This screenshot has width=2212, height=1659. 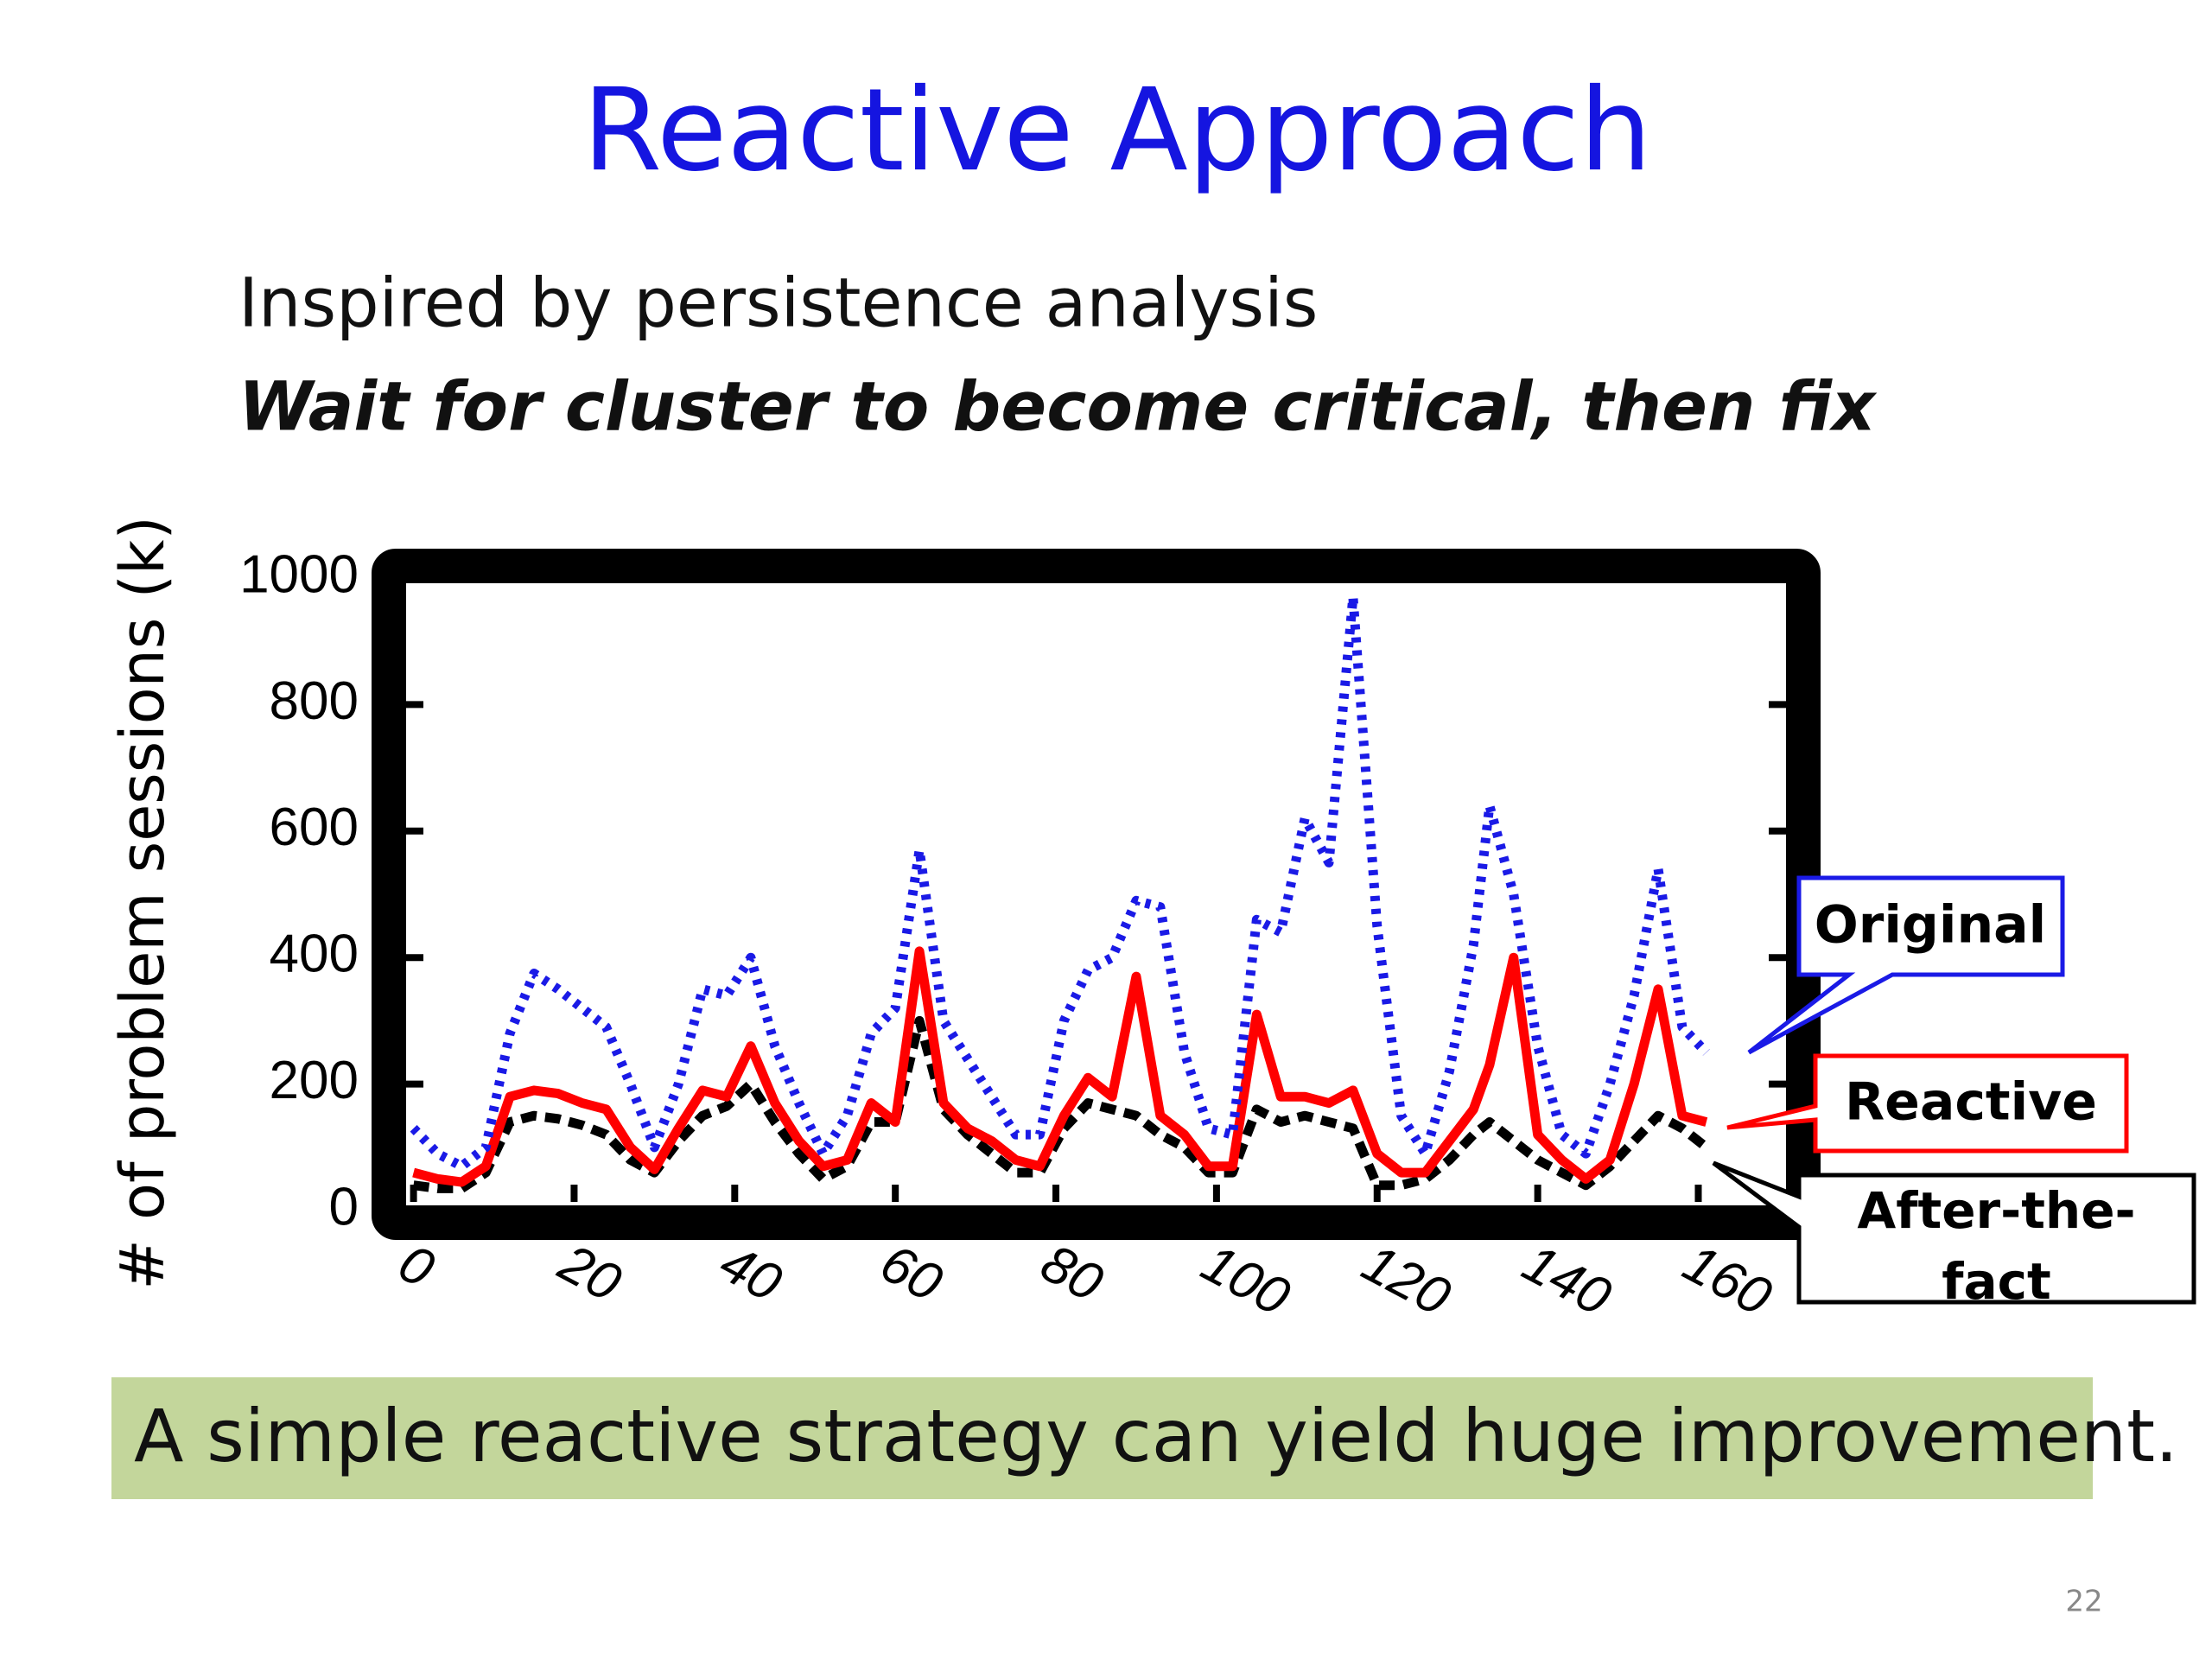 I want to click on page-number: 22, so click(x=2083, y=1602).